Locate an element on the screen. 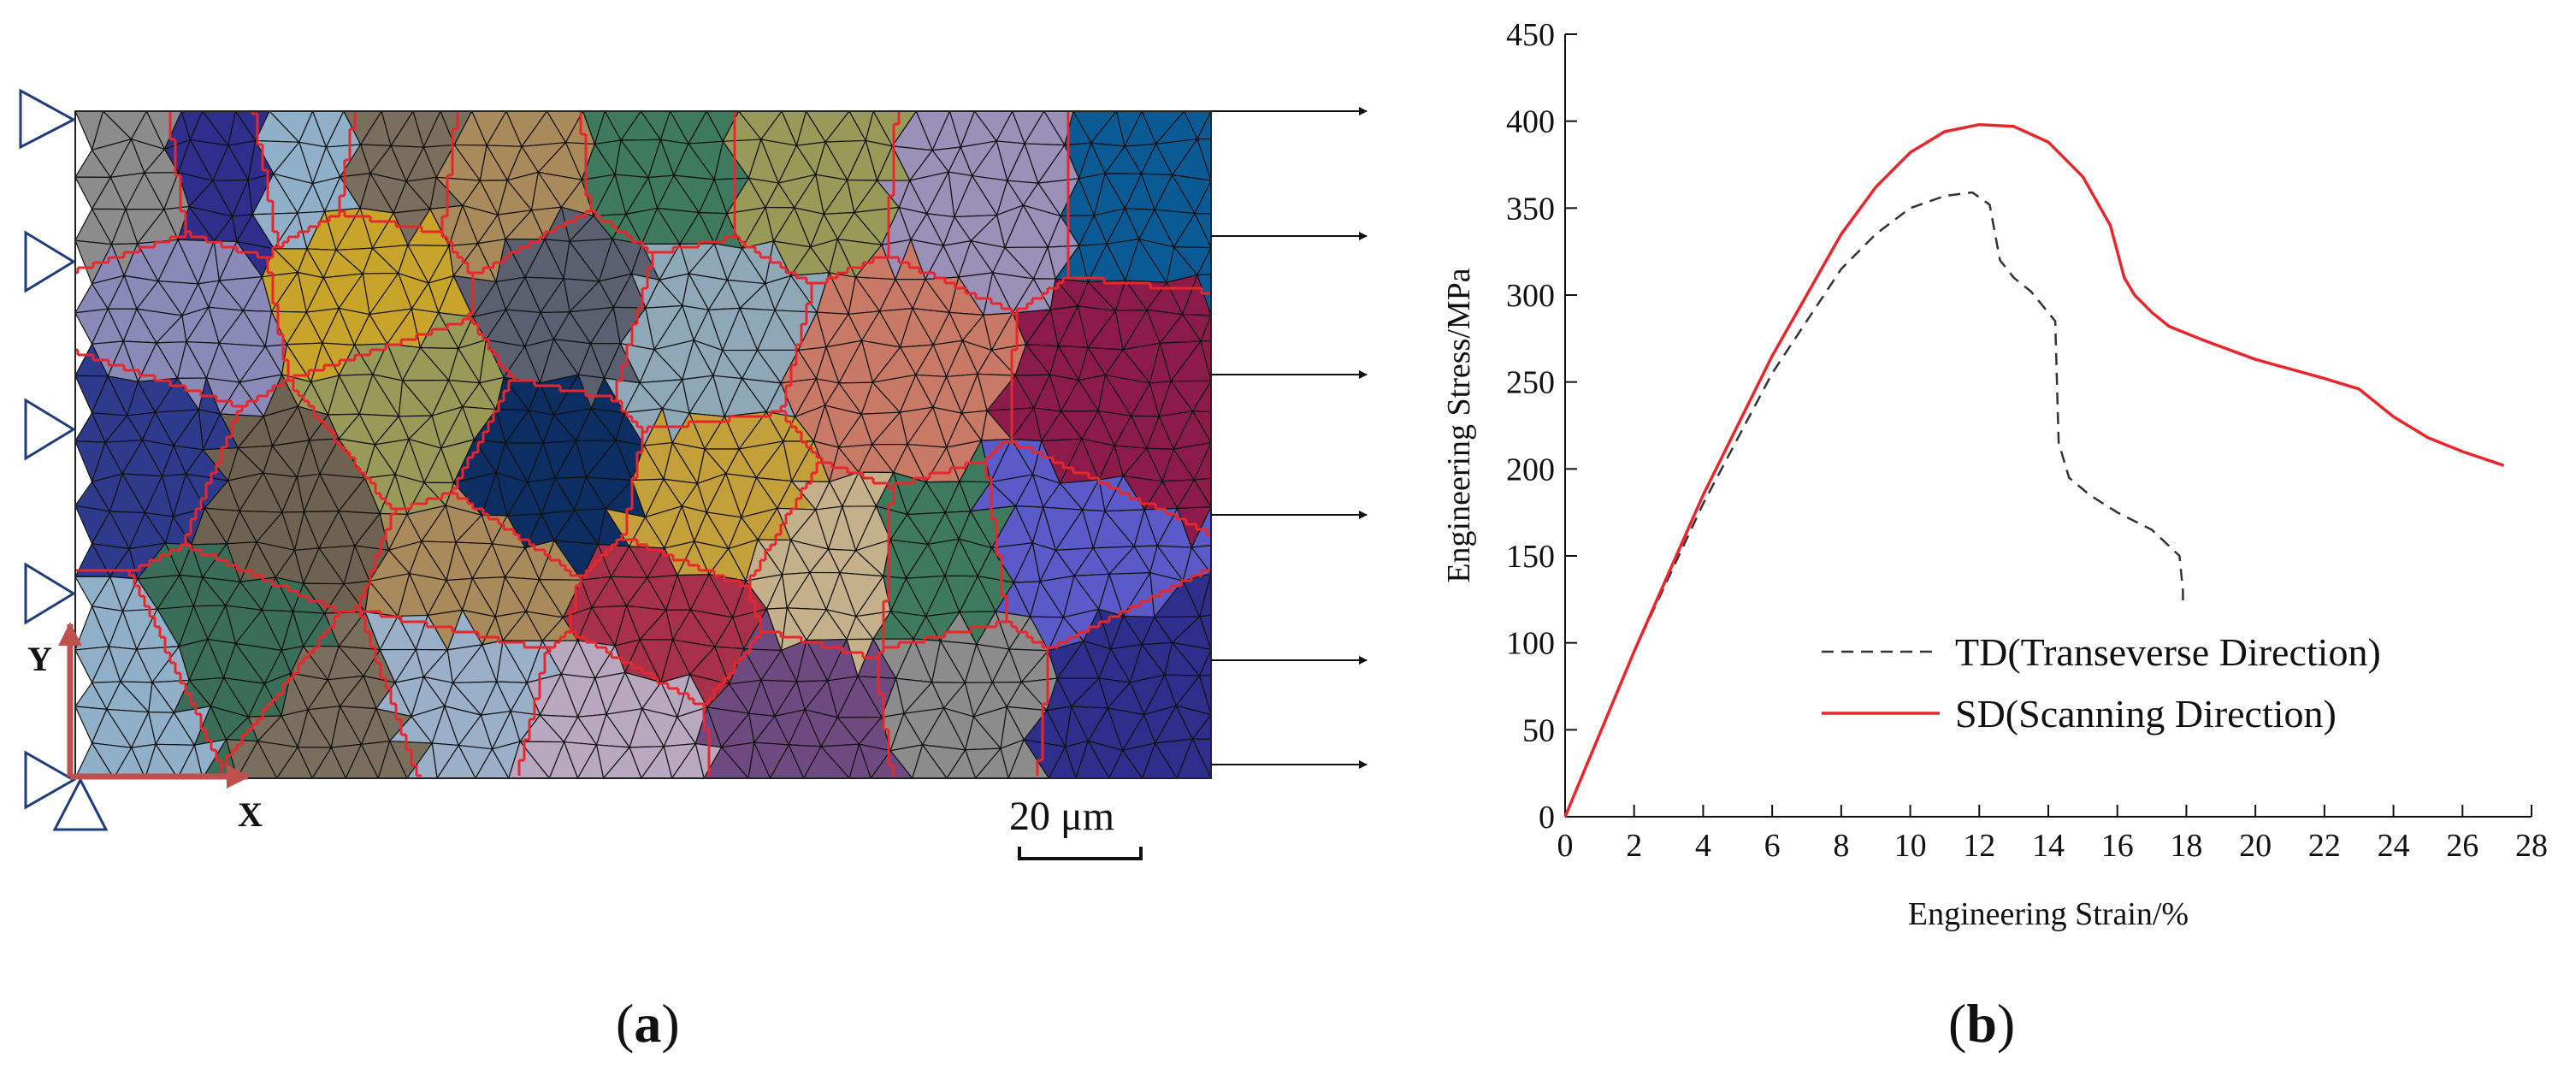  x-tick-label: 18 is located at coordinates (2186, 846).